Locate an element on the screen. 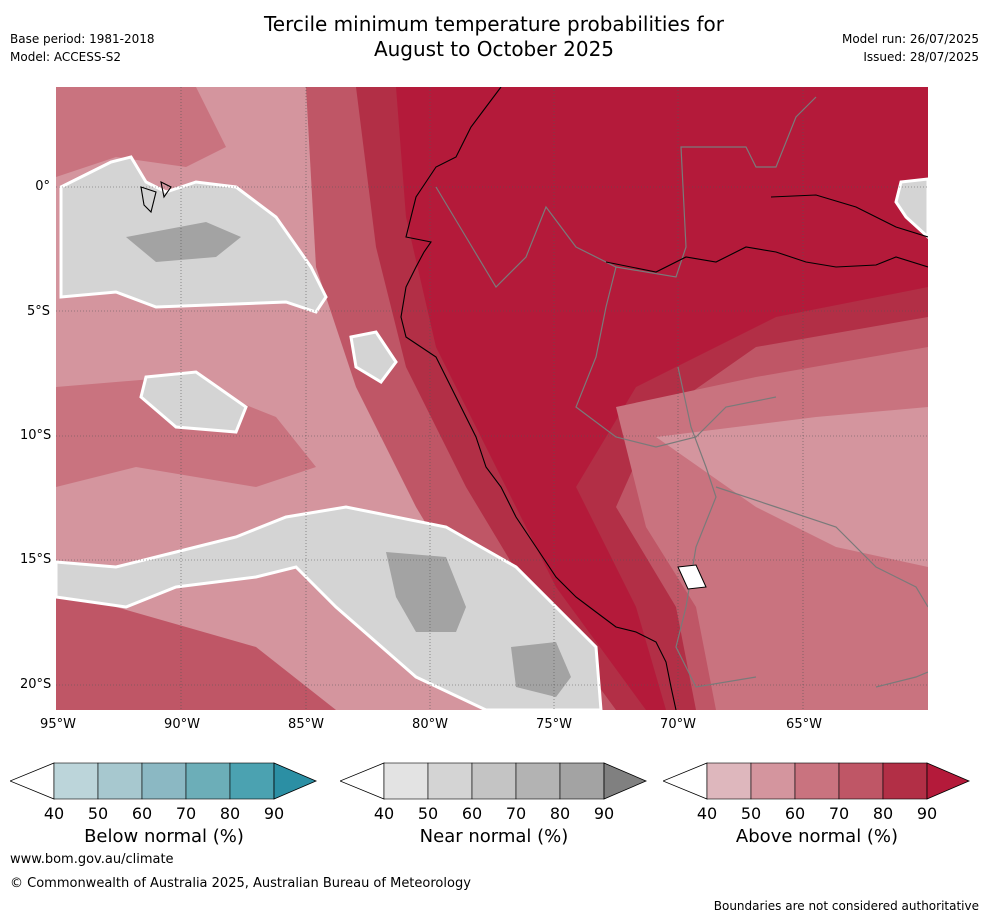  colorbar-near: 40 50 60 70 80 90 Near normal (%) is located at coordinates (493, 817).